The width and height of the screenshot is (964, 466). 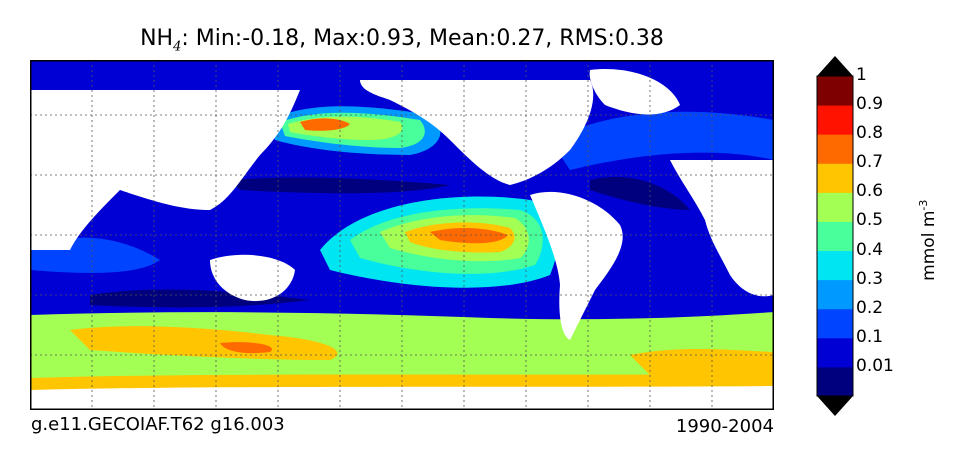 What do you see at coordinates (252, 278) in the screenshot?
I see `land-australia` at bounding box center [252, 278].